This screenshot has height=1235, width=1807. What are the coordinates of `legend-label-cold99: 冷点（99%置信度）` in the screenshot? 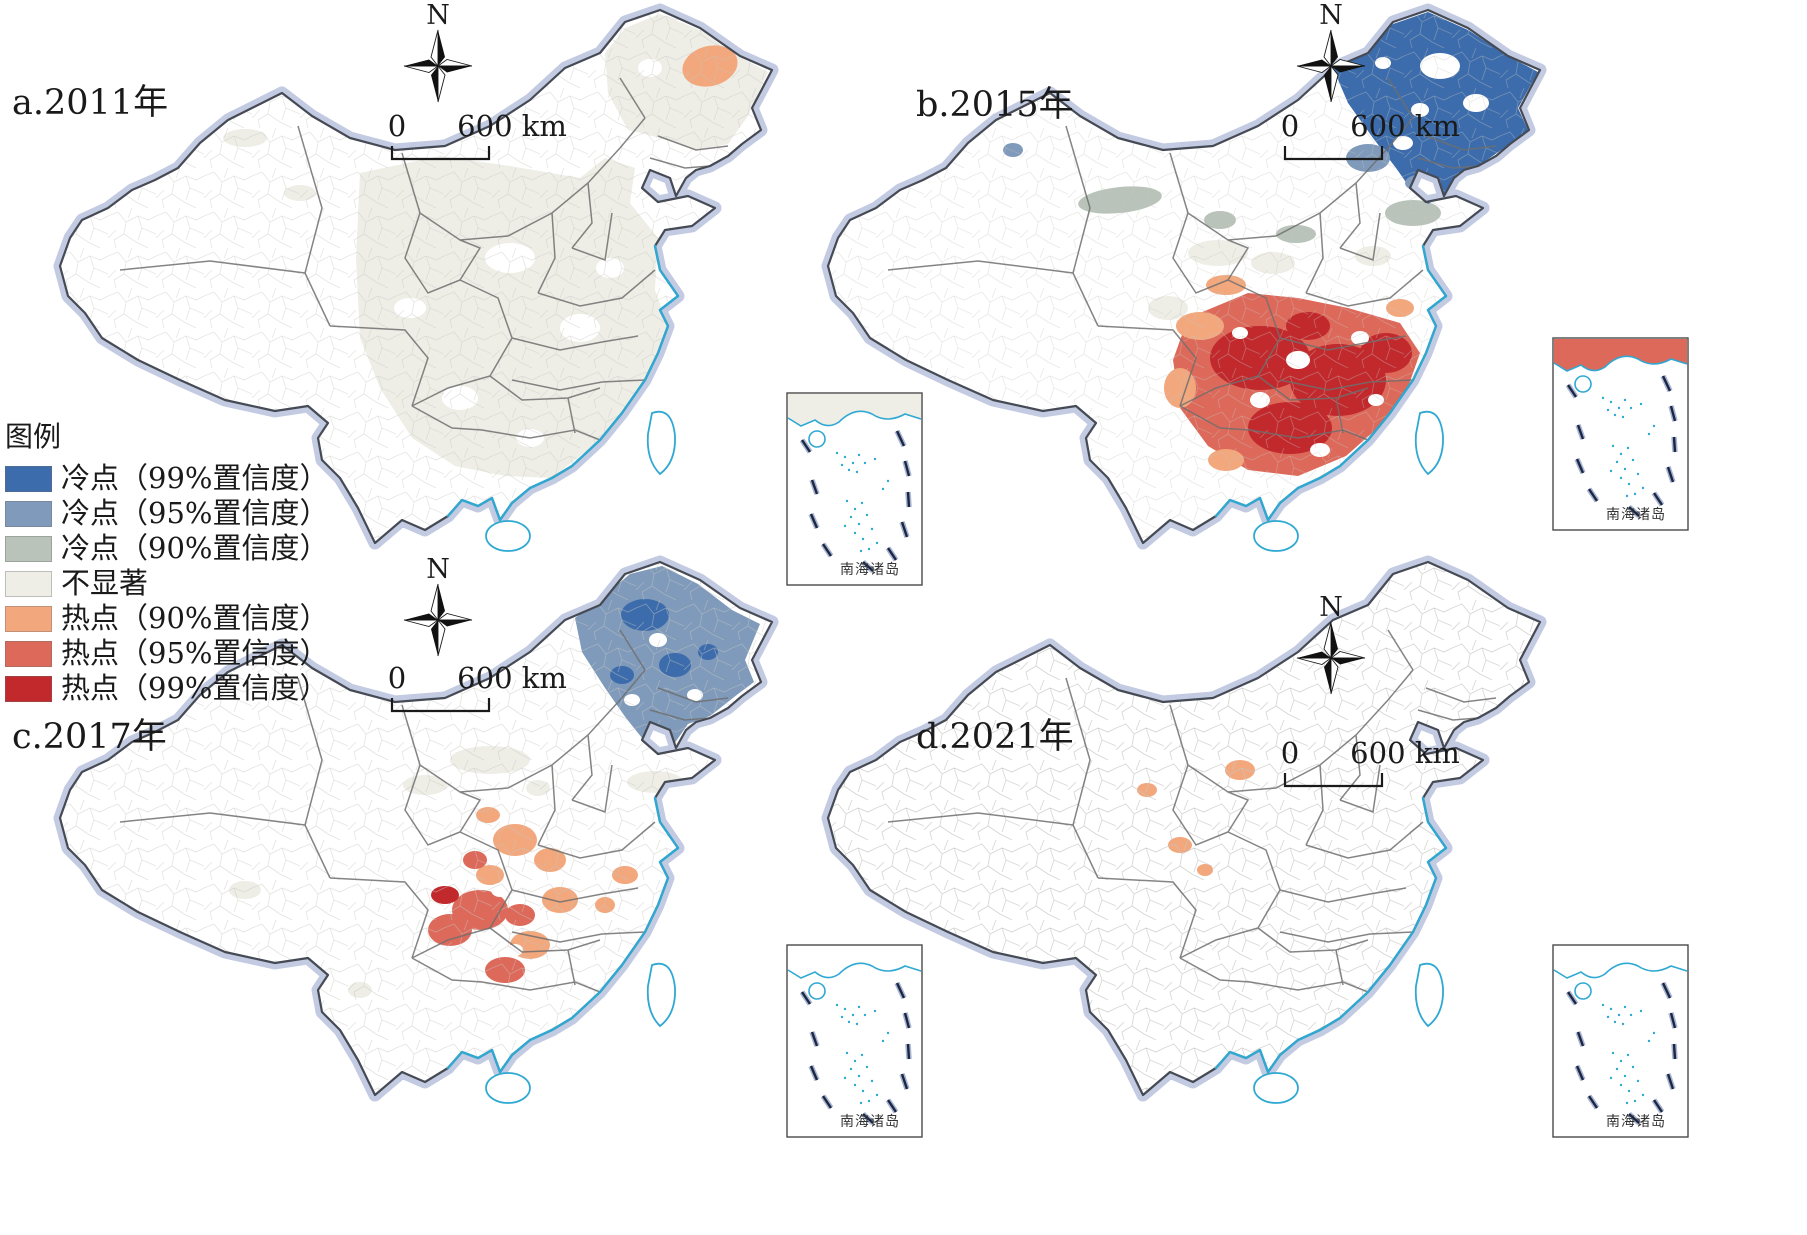 It's located at (195, 478).